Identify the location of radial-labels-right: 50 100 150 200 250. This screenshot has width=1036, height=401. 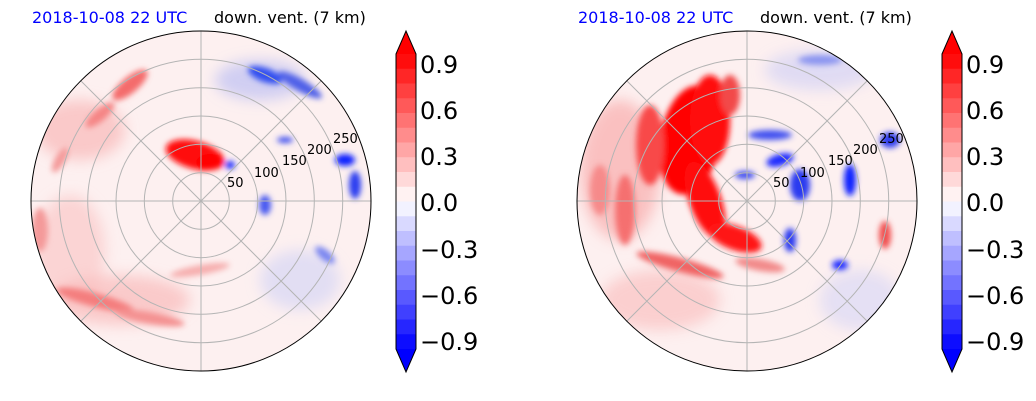
(838, 161).